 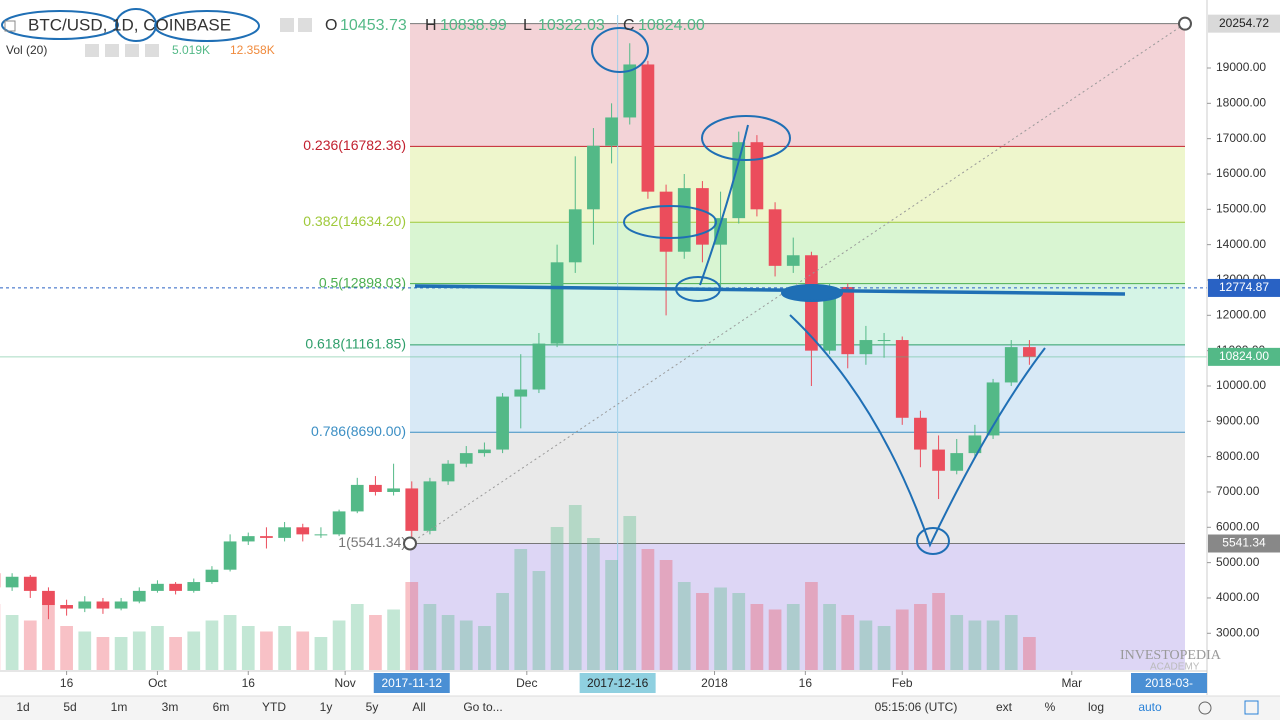 I want to click on fib-label: 0.5(12898.03), so click(x=362, y=282).